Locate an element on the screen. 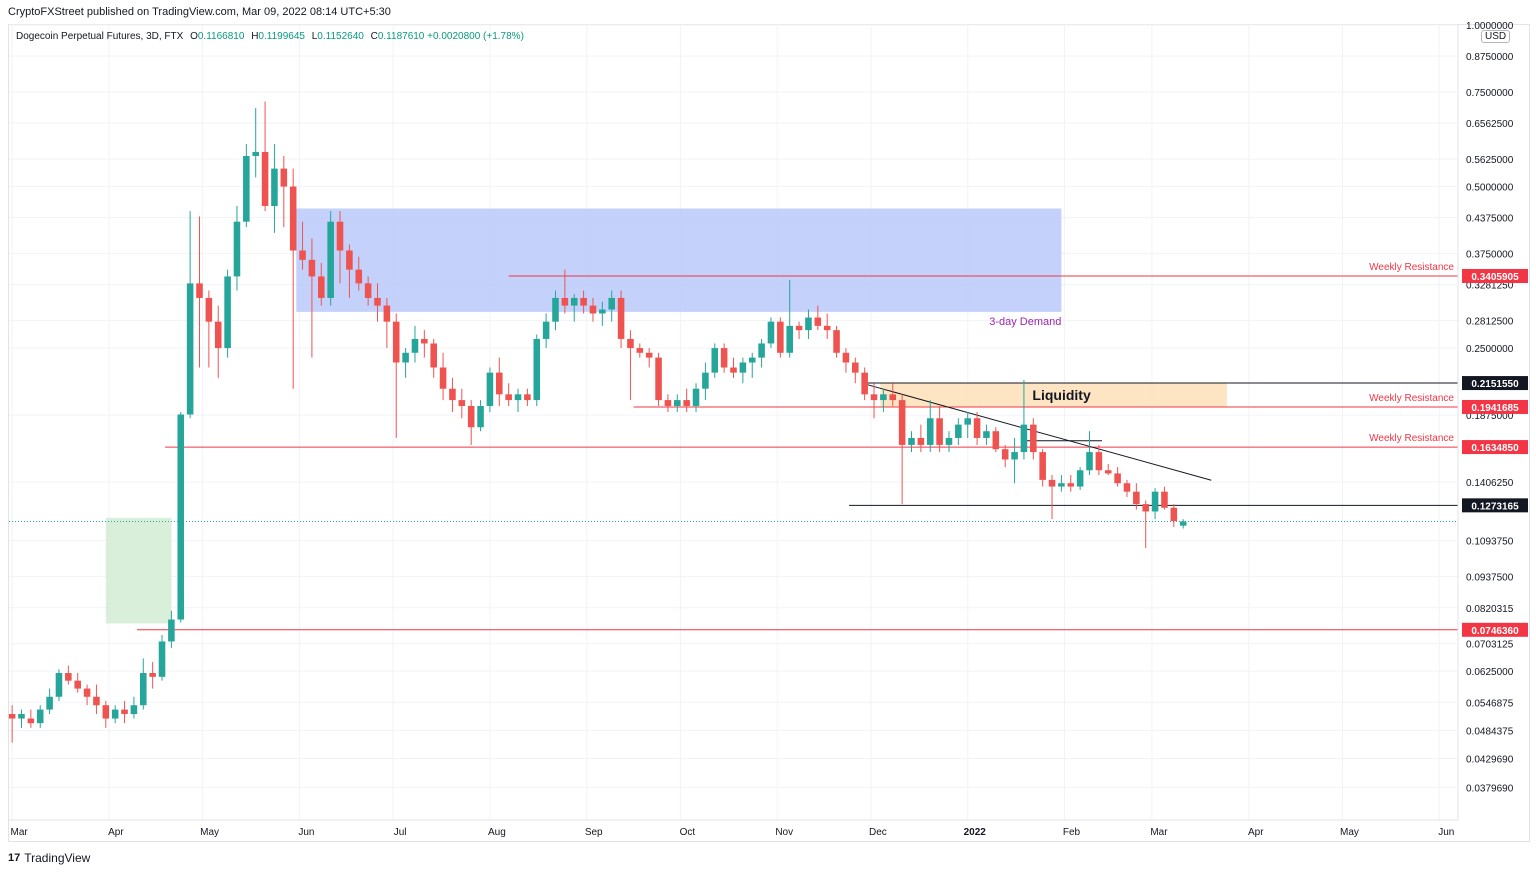 The height and width of the screenshot is (874, 1536). y-tick-label: 0.0429690 is located at coordinates (1490, 759).